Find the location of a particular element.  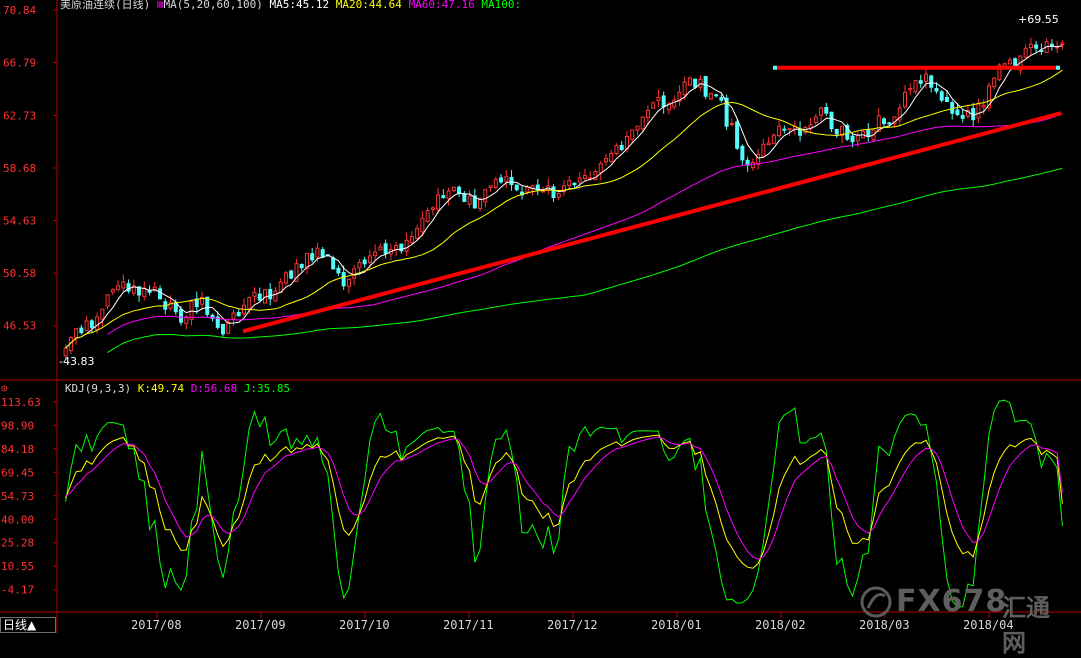

low-annotation: -43.83 is located at coordinates (76, 361).